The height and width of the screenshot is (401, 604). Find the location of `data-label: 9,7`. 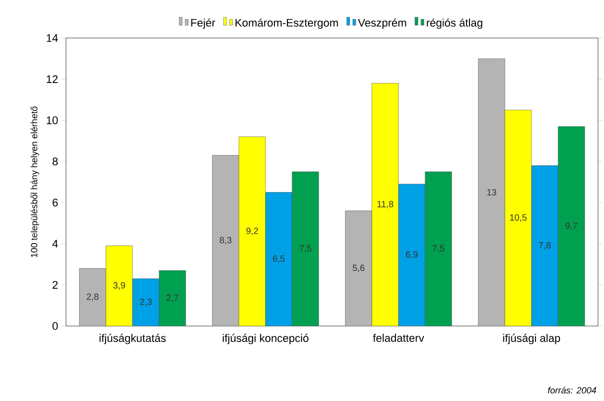

data-label: 9,7 is located at coordinates (572, 226).